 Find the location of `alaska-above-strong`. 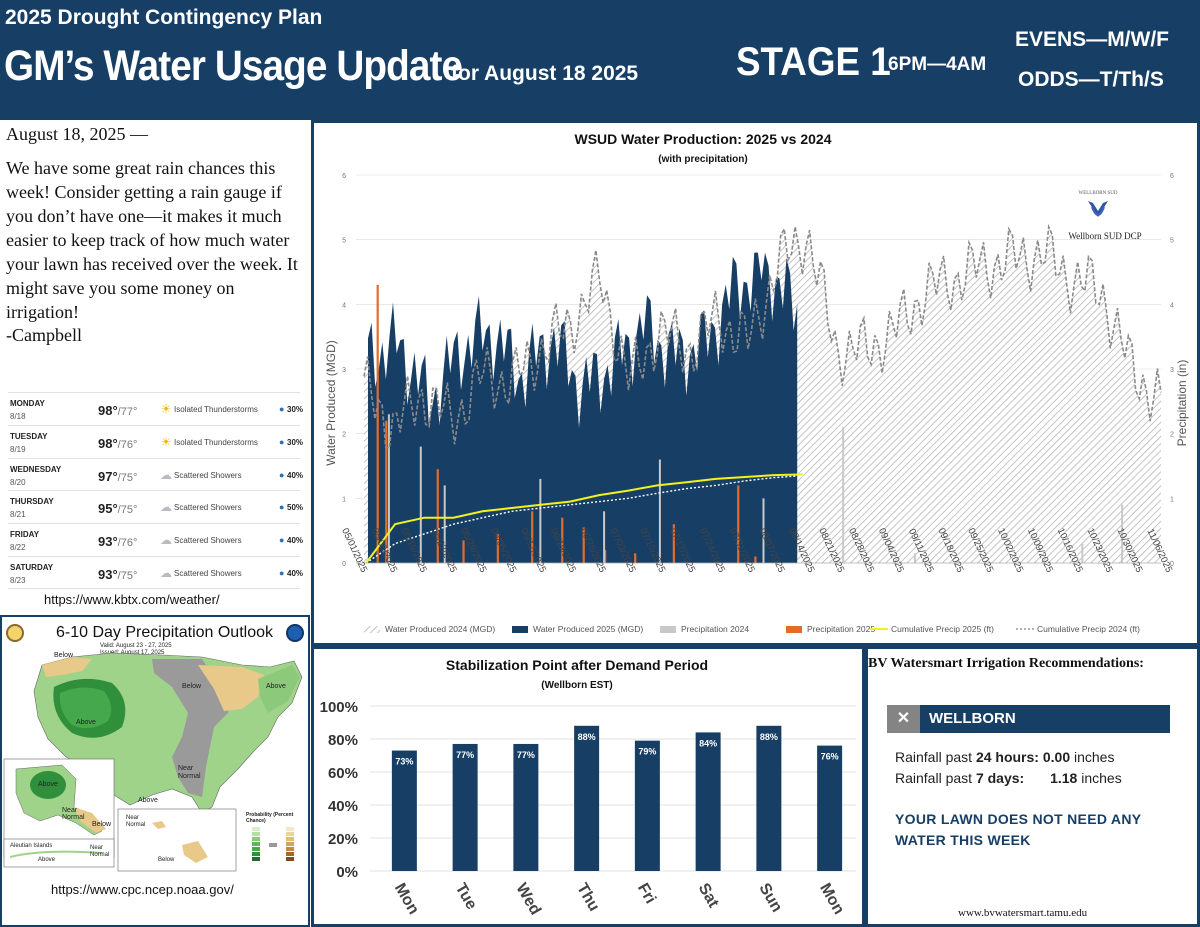

alaska-above-strong is located at coordinates (48, 785).